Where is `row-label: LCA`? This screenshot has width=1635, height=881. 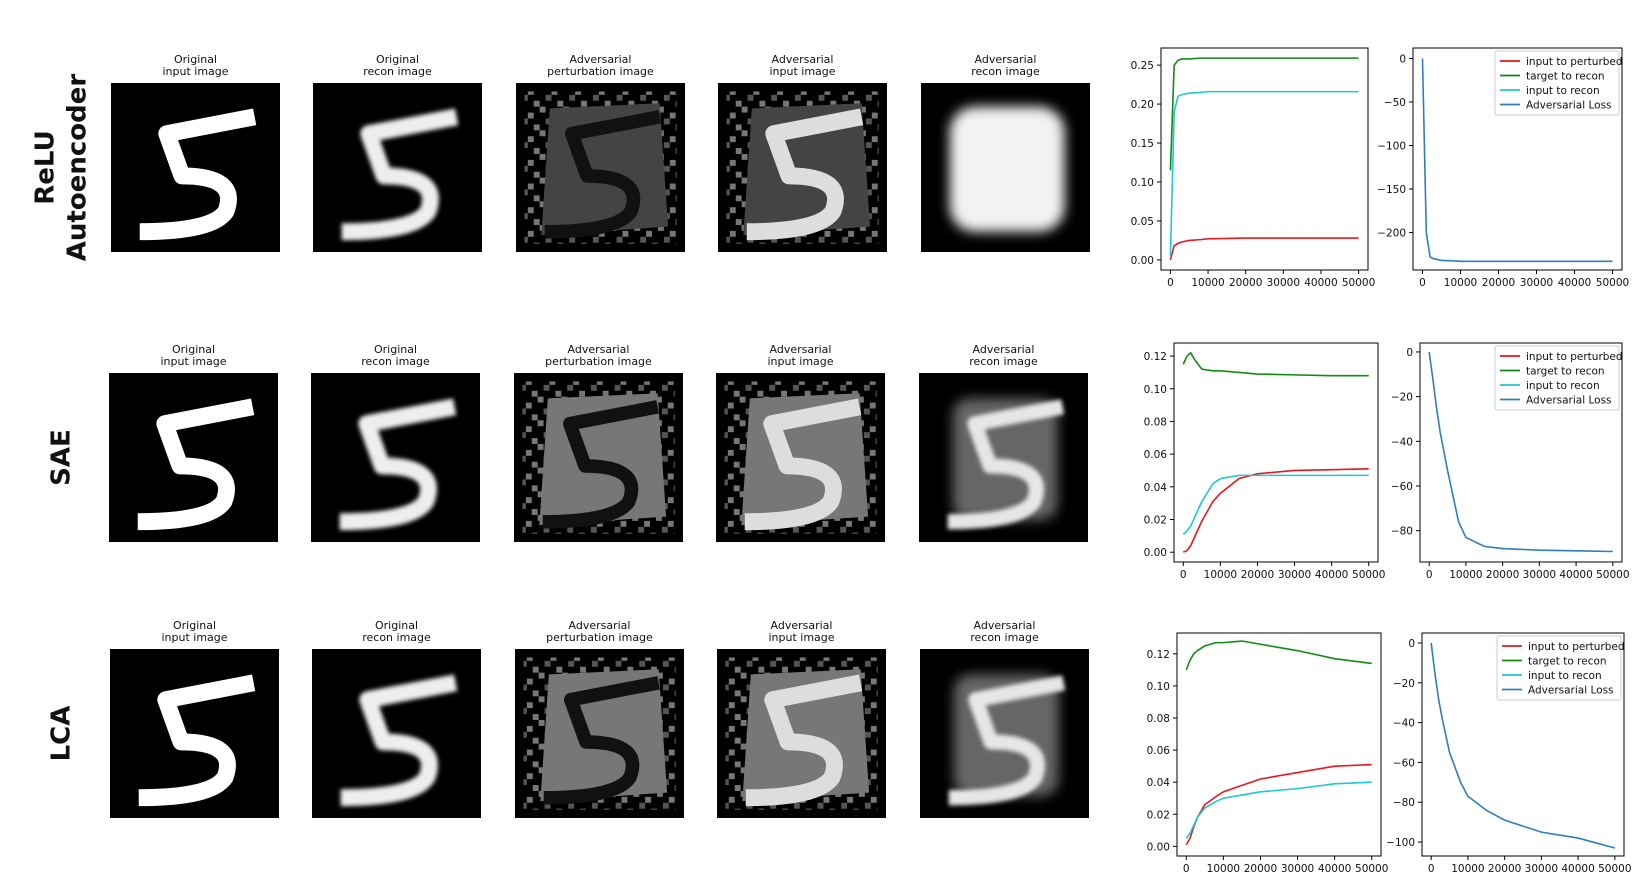 row-label: LCA is located at coordinates (62, 734).